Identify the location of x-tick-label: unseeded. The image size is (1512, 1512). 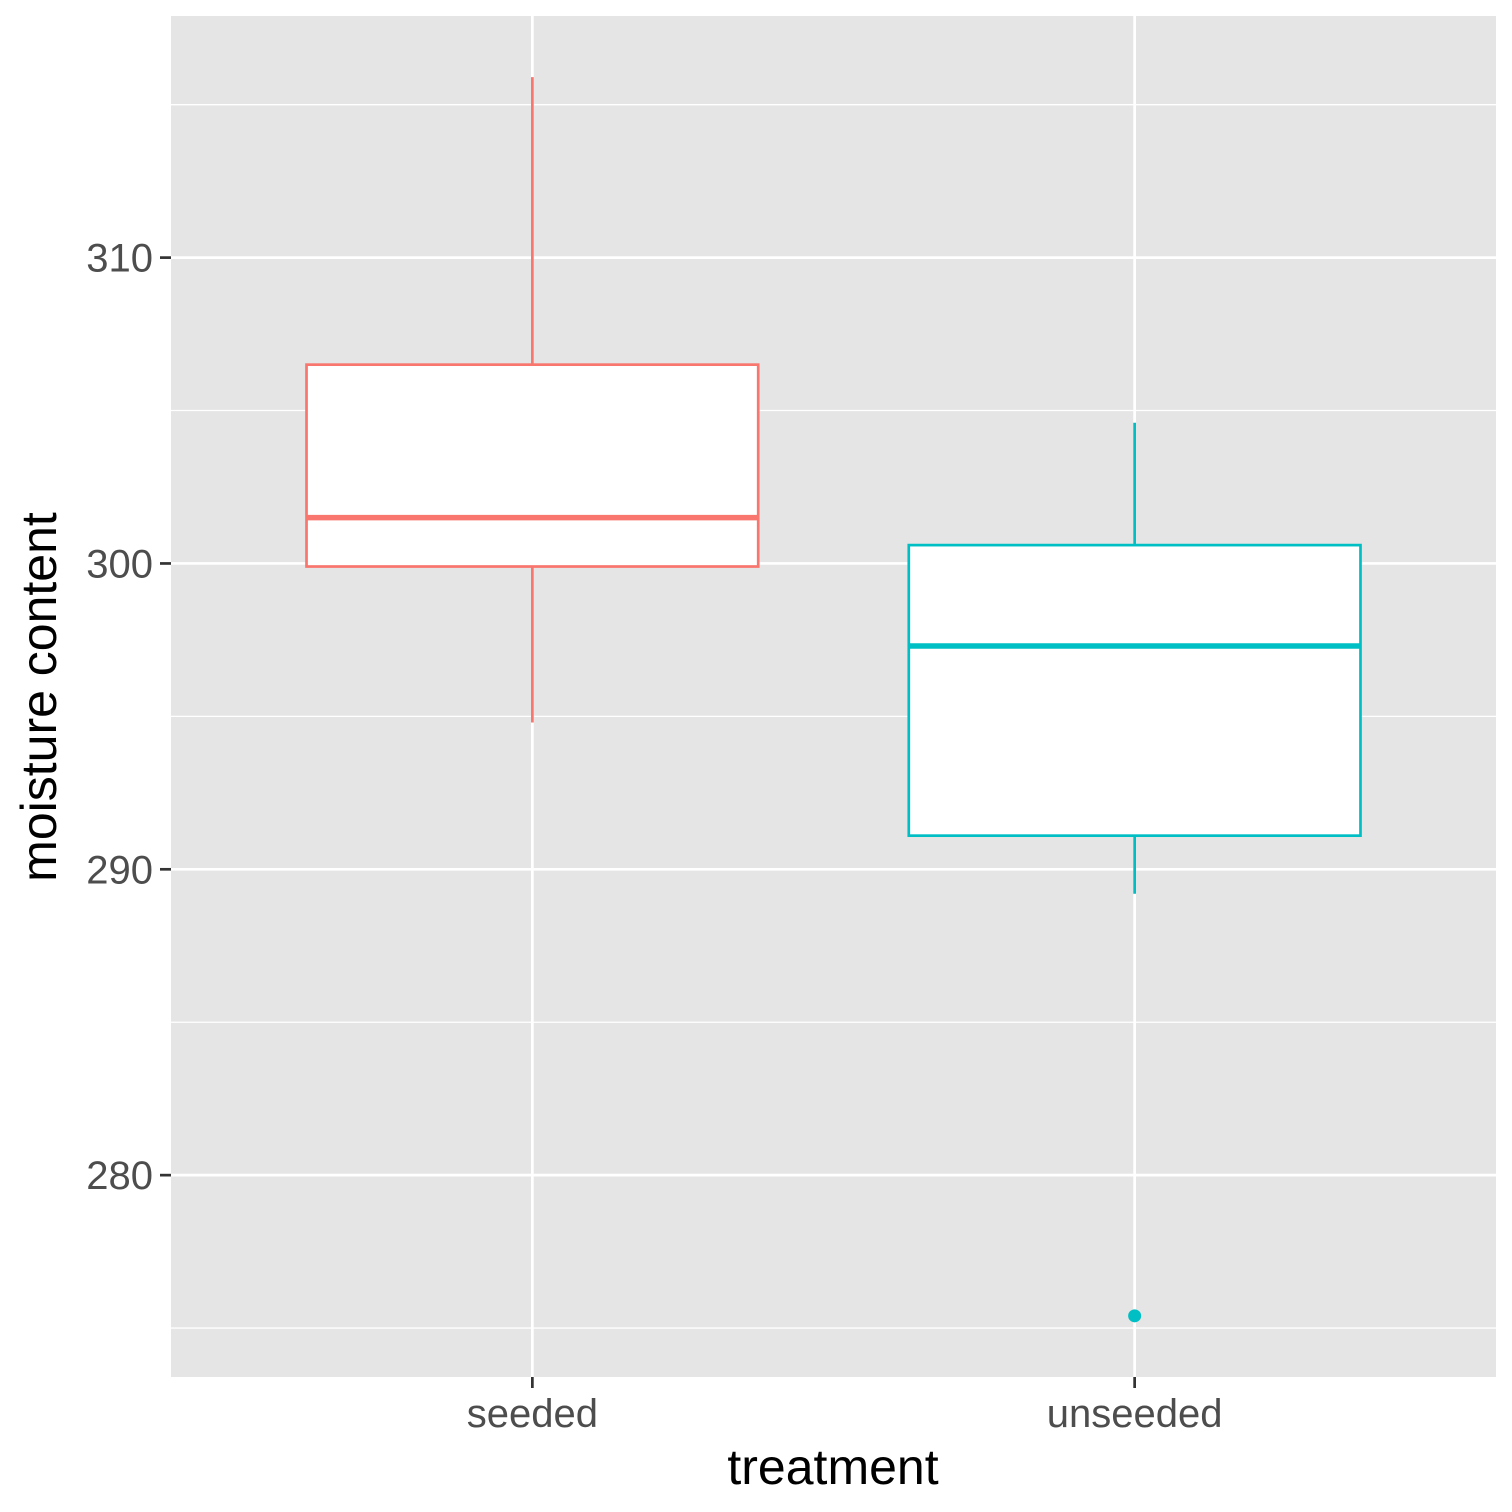
(1135, 1414).